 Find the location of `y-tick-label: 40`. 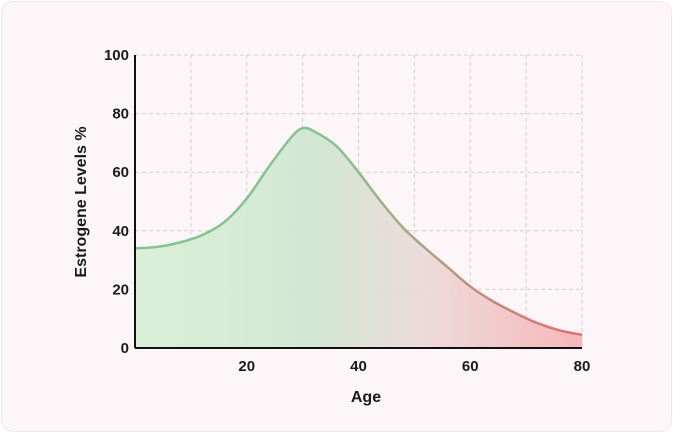

y-tick-label: 40 is located at coordinates (120, 231).